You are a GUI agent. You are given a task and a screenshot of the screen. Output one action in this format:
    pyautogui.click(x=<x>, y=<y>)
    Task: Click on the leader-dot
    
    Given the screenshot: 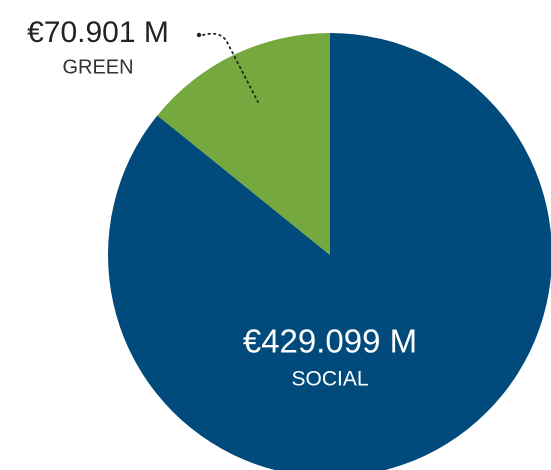 What is the action you would take?
    pyautogui.click(x=199, y=35)
    